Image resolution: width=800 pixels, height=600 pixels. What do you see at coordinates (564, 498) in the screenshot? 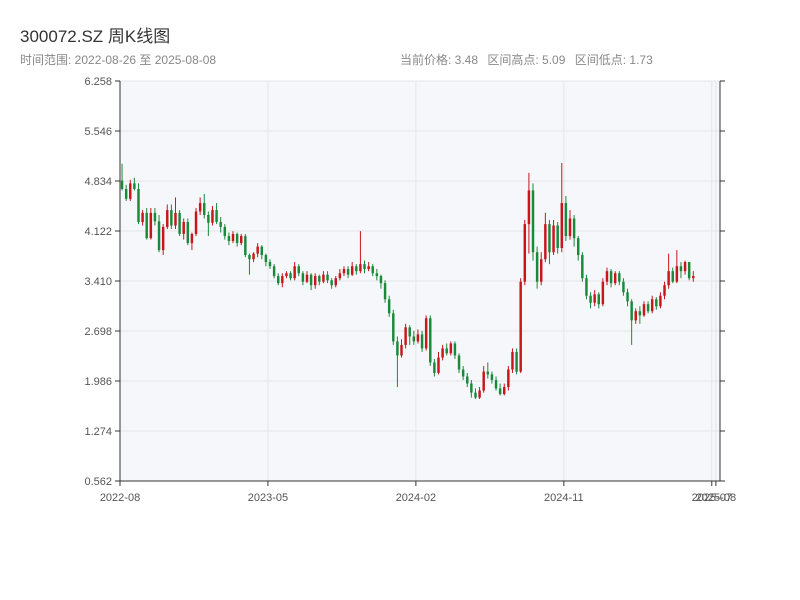
I see `x-tick-label: 2024-11` at bounding box center [564, 498].